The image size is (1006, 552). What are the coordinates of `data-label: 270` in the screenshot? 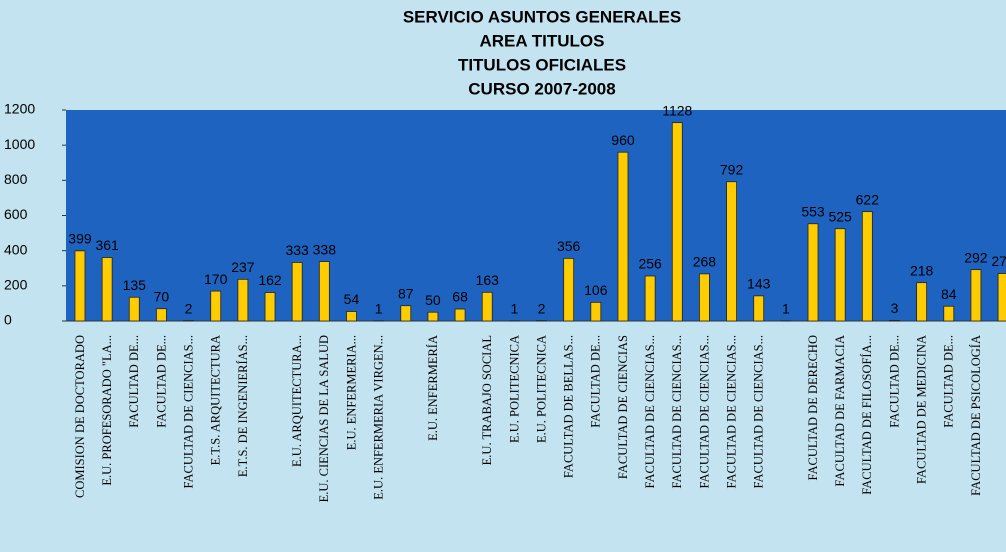 It's located at (998, 261).